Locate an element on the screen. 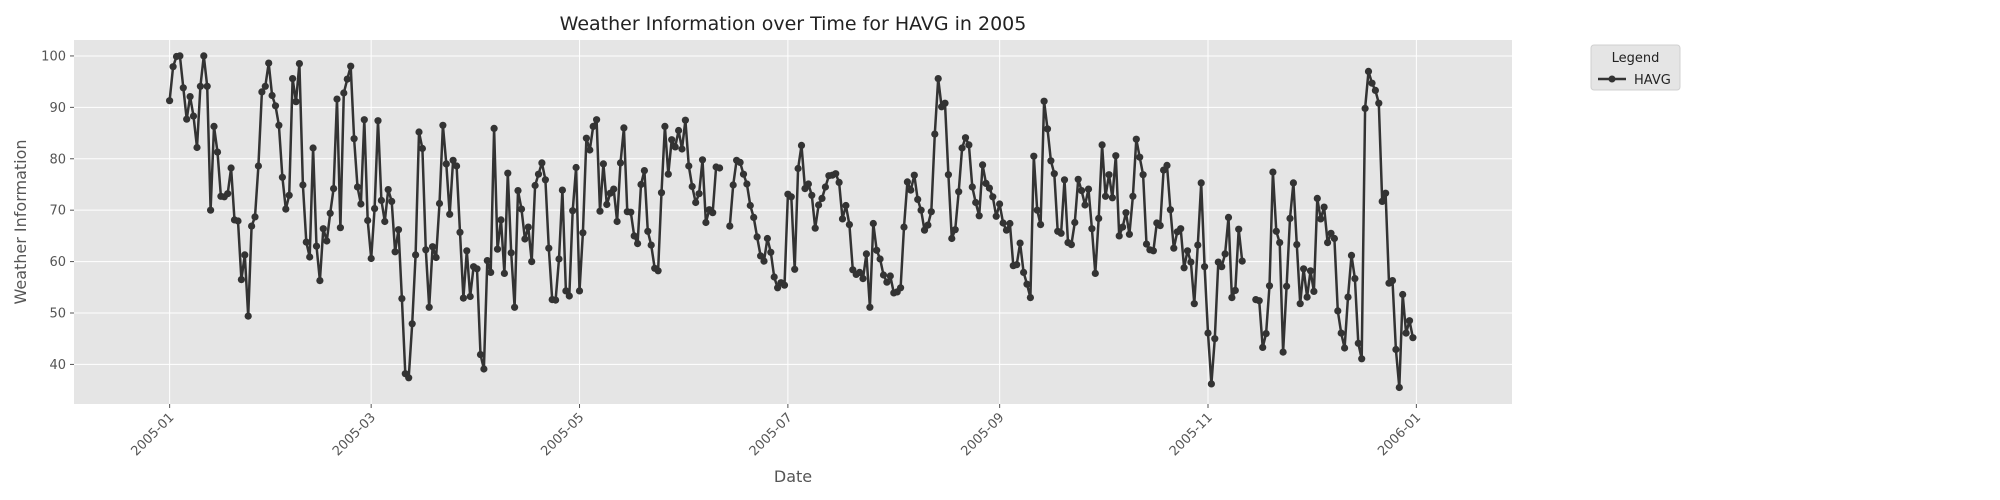  y-axis-label: Weather Information is located at coordinates (20, 221).